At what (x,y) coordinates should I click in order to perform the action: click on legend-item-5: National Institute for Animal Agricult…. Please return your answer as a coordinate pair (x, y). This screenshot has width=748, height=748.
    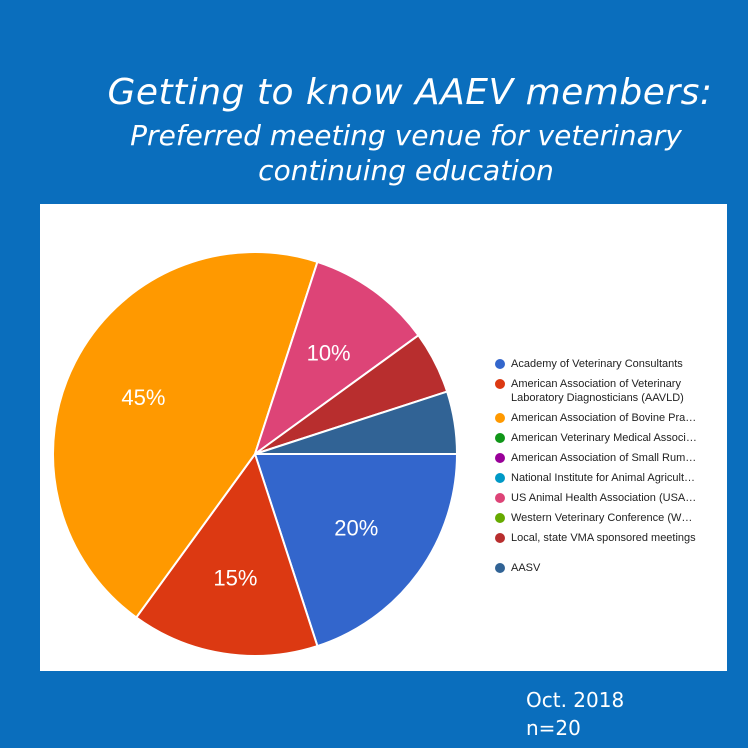
    Looking at the image, I should click on (607, 478).